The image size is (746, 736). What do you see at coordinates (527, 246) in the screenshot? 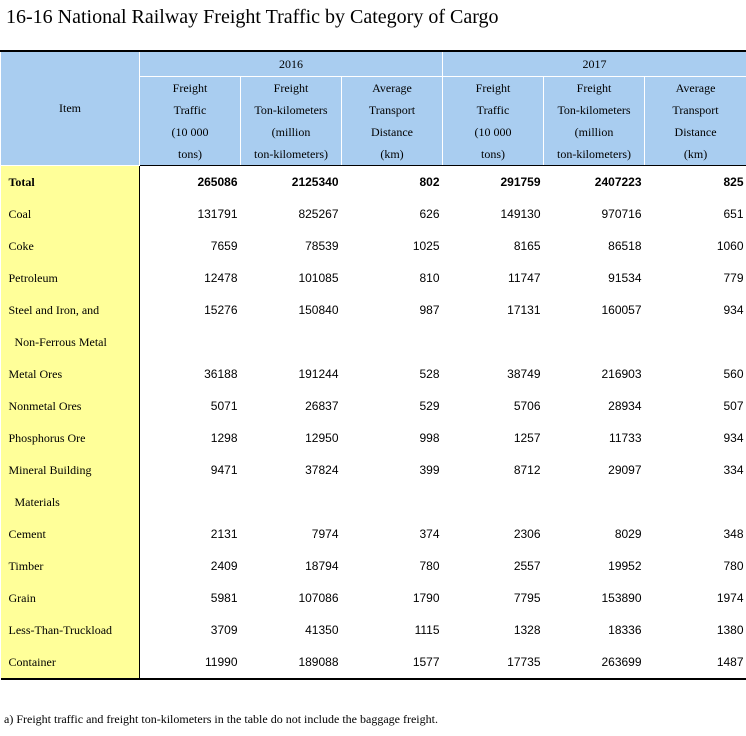
I see `cell-value: 8165` at bounding box center [527, 246].